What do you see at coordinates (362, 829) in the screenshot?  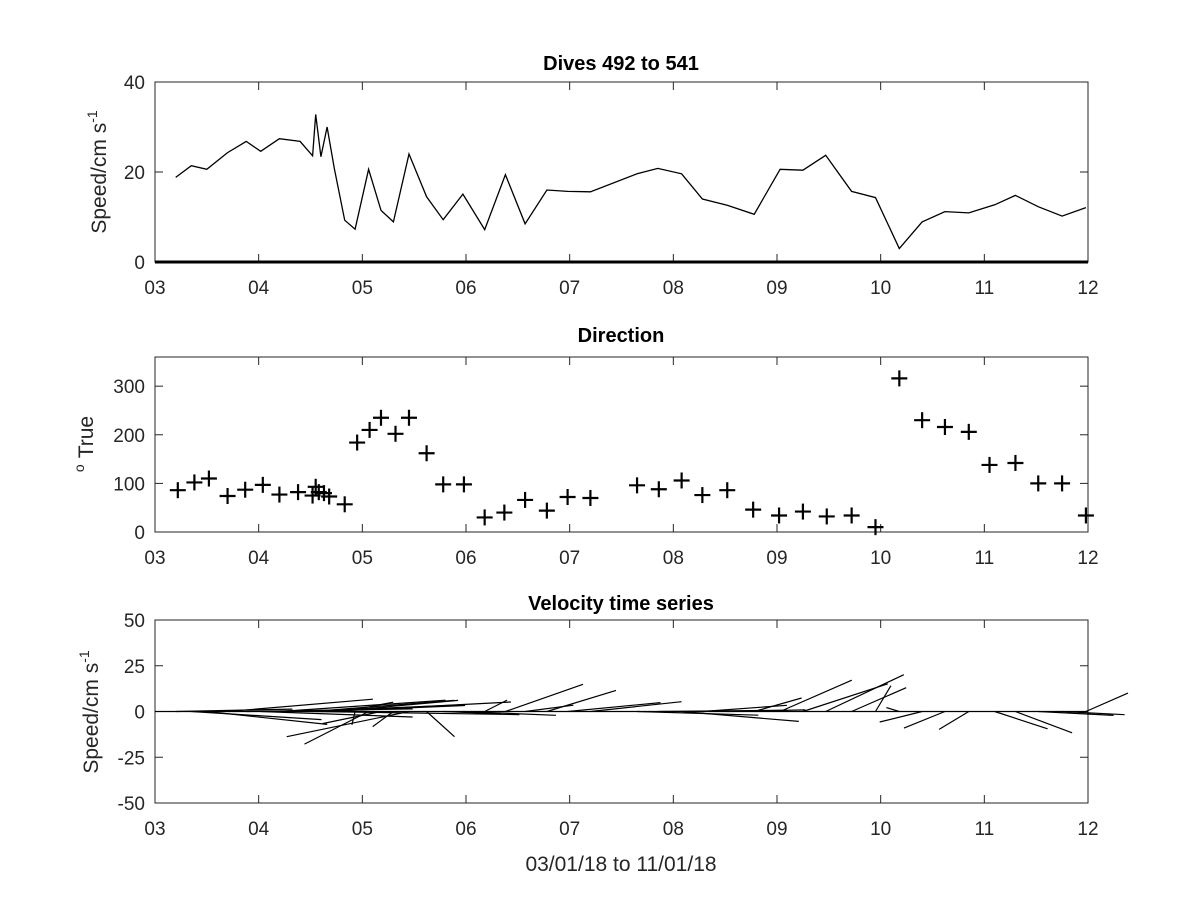 I see `velocity-x-tick-label: 05` at bounding box center [362, 829].